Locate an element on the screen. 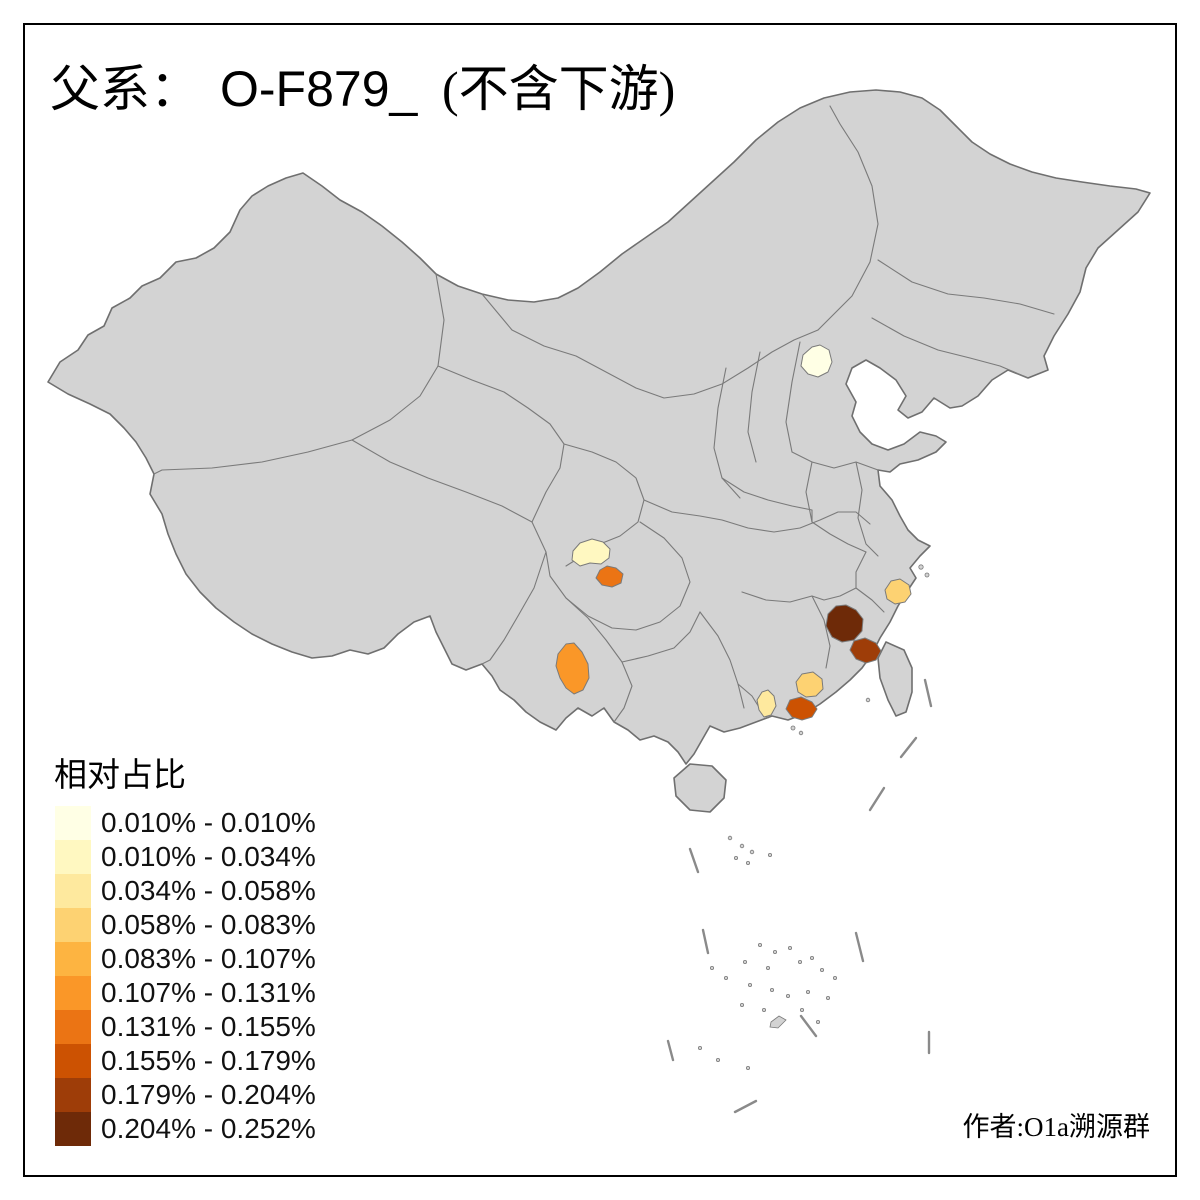 This screenshot has height=1200, width=1200. legend-label: 0.179% - 0.204% is located at coordinates (208, 1094).